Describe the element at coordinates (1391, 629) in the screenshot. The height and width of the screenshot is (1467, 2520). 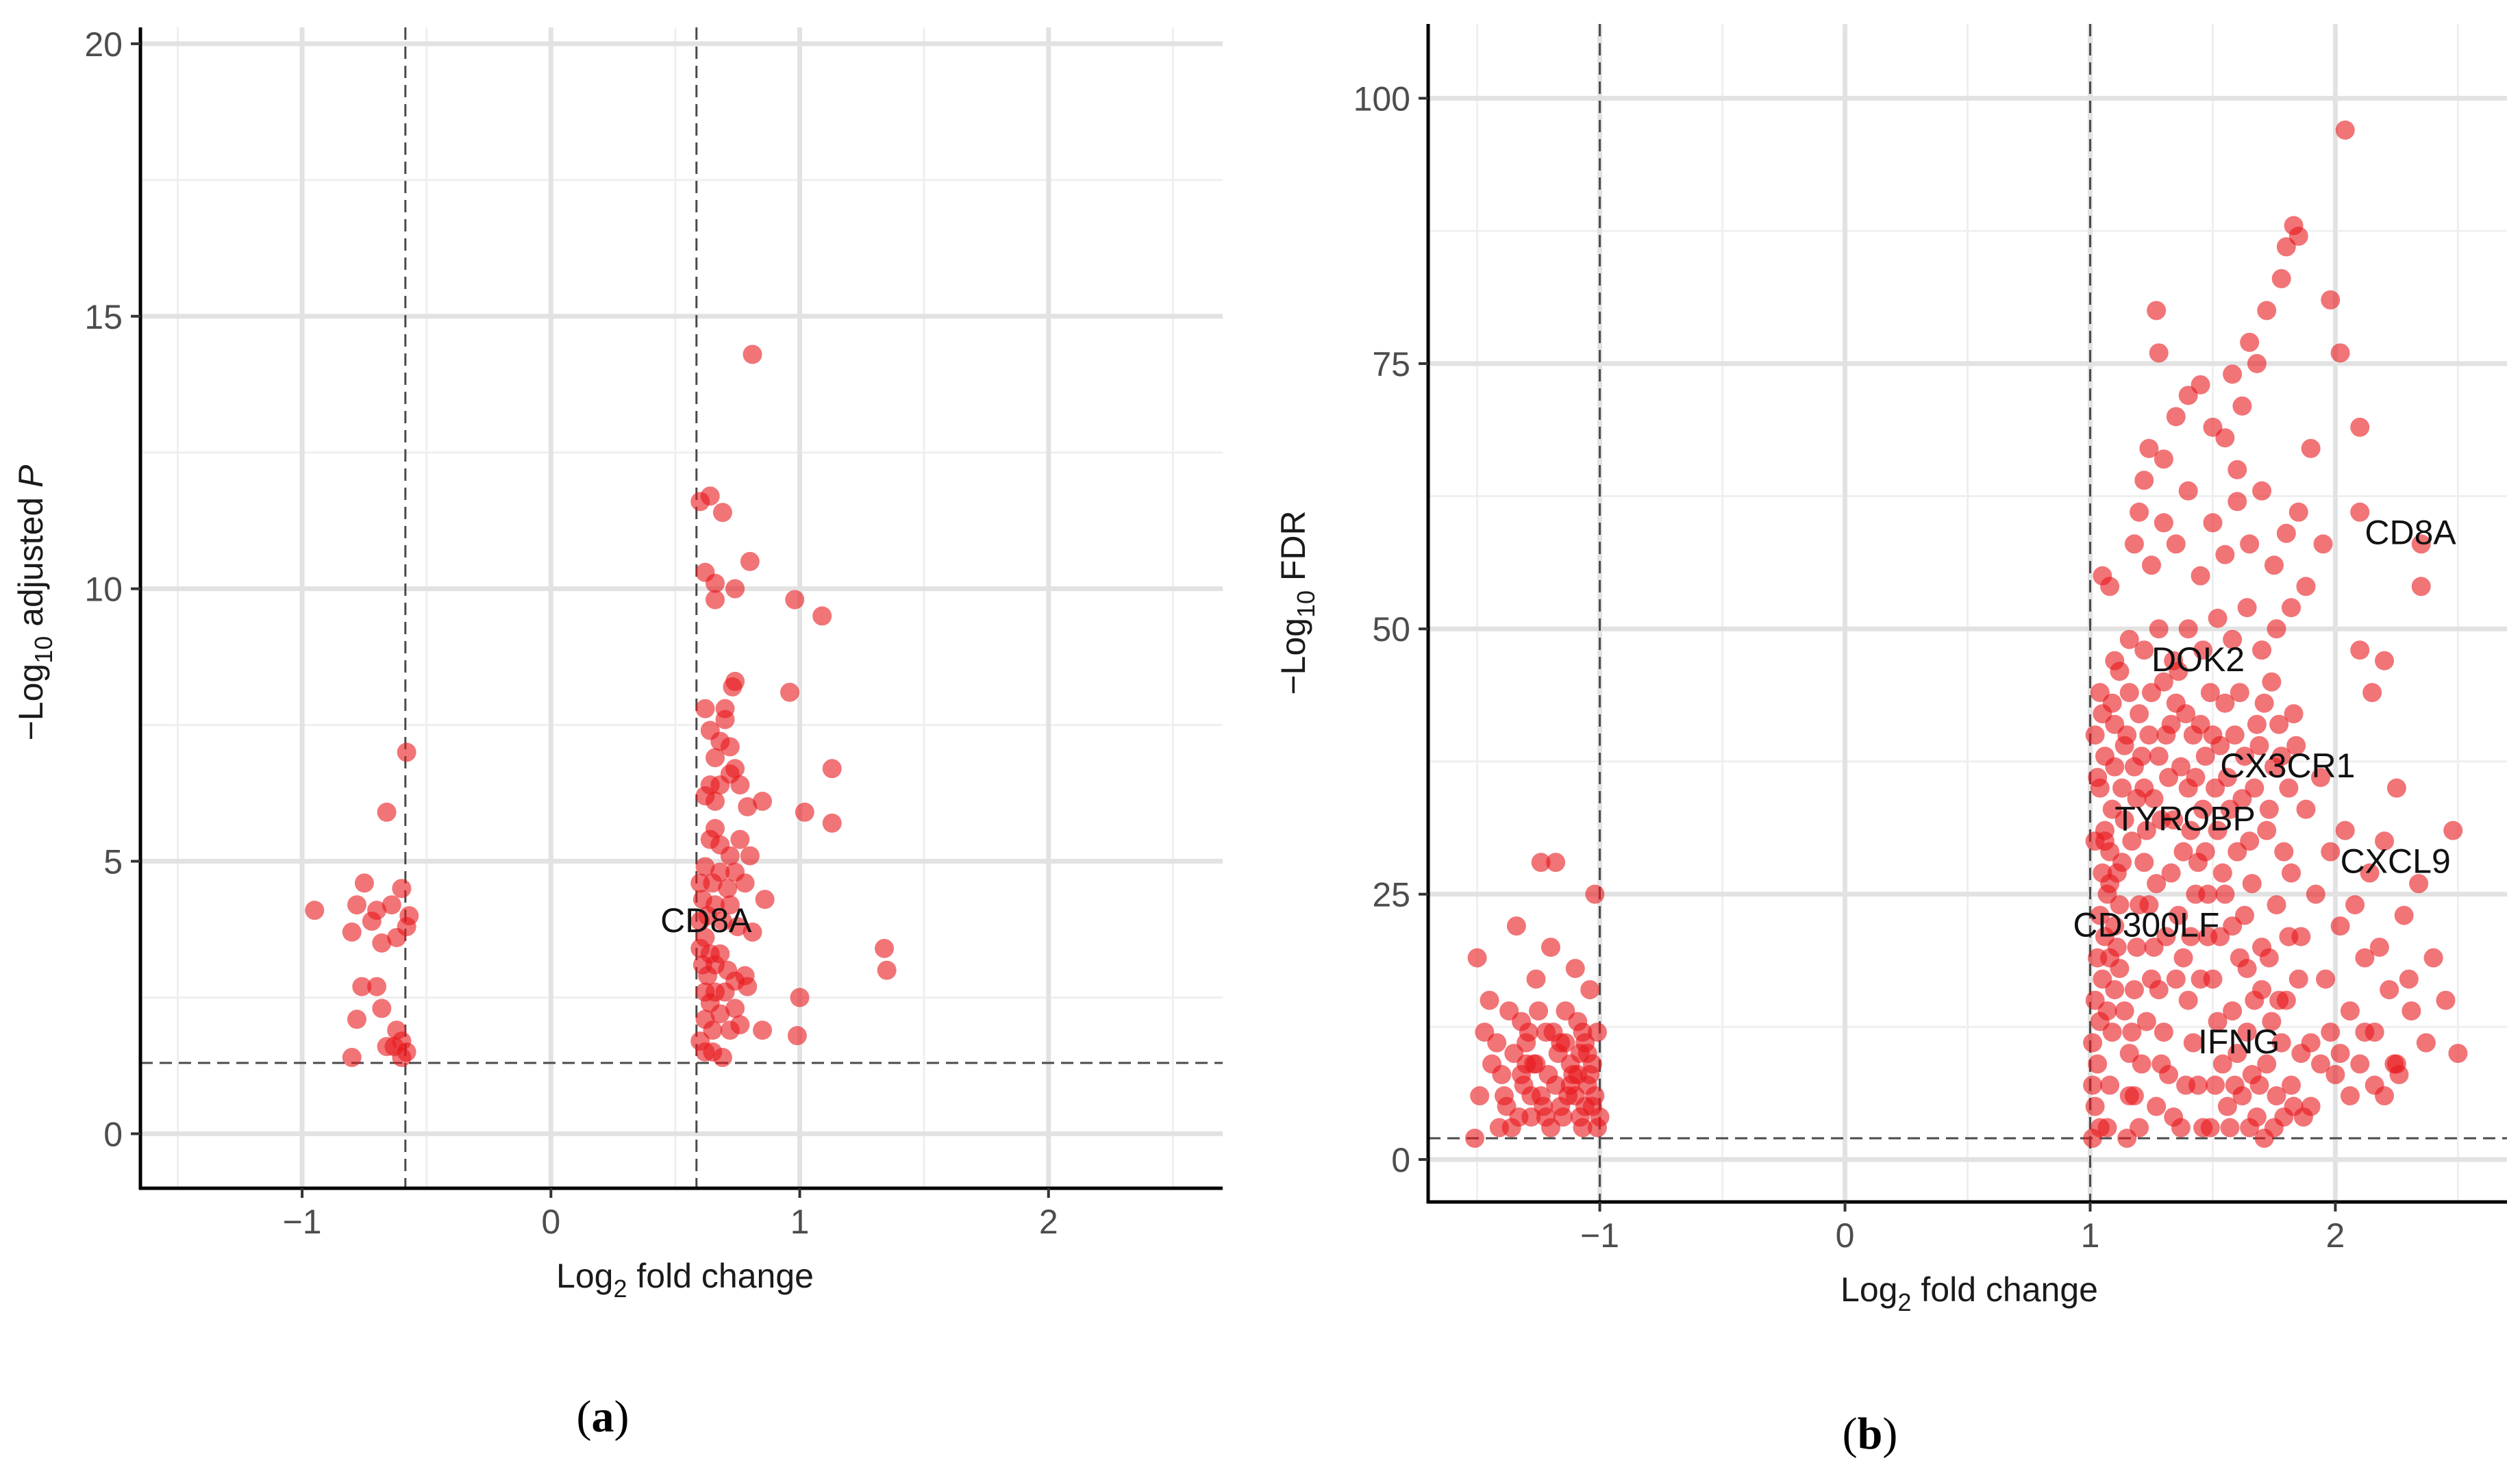
I see `panel-b-y-tick-label: 50` at that location.